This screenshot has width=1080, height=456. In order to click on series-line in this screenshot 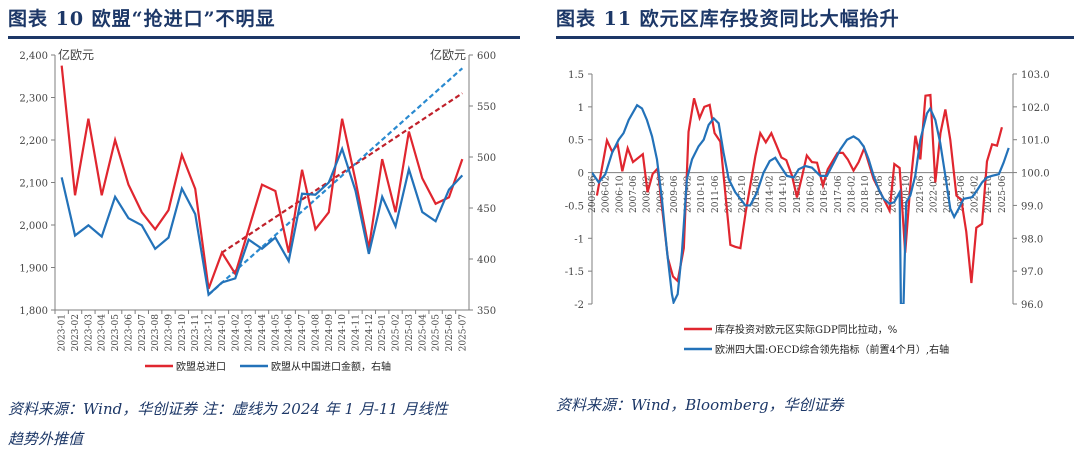, I will do `click(262, 221)`.